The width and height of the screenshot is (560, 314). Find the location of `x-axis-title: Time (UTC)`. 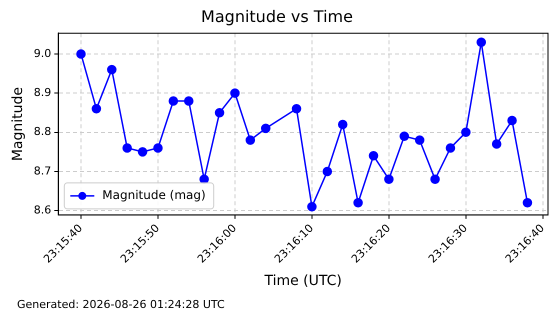

x-axis-title: Time (UTC) is located at coordinates (302, 281).